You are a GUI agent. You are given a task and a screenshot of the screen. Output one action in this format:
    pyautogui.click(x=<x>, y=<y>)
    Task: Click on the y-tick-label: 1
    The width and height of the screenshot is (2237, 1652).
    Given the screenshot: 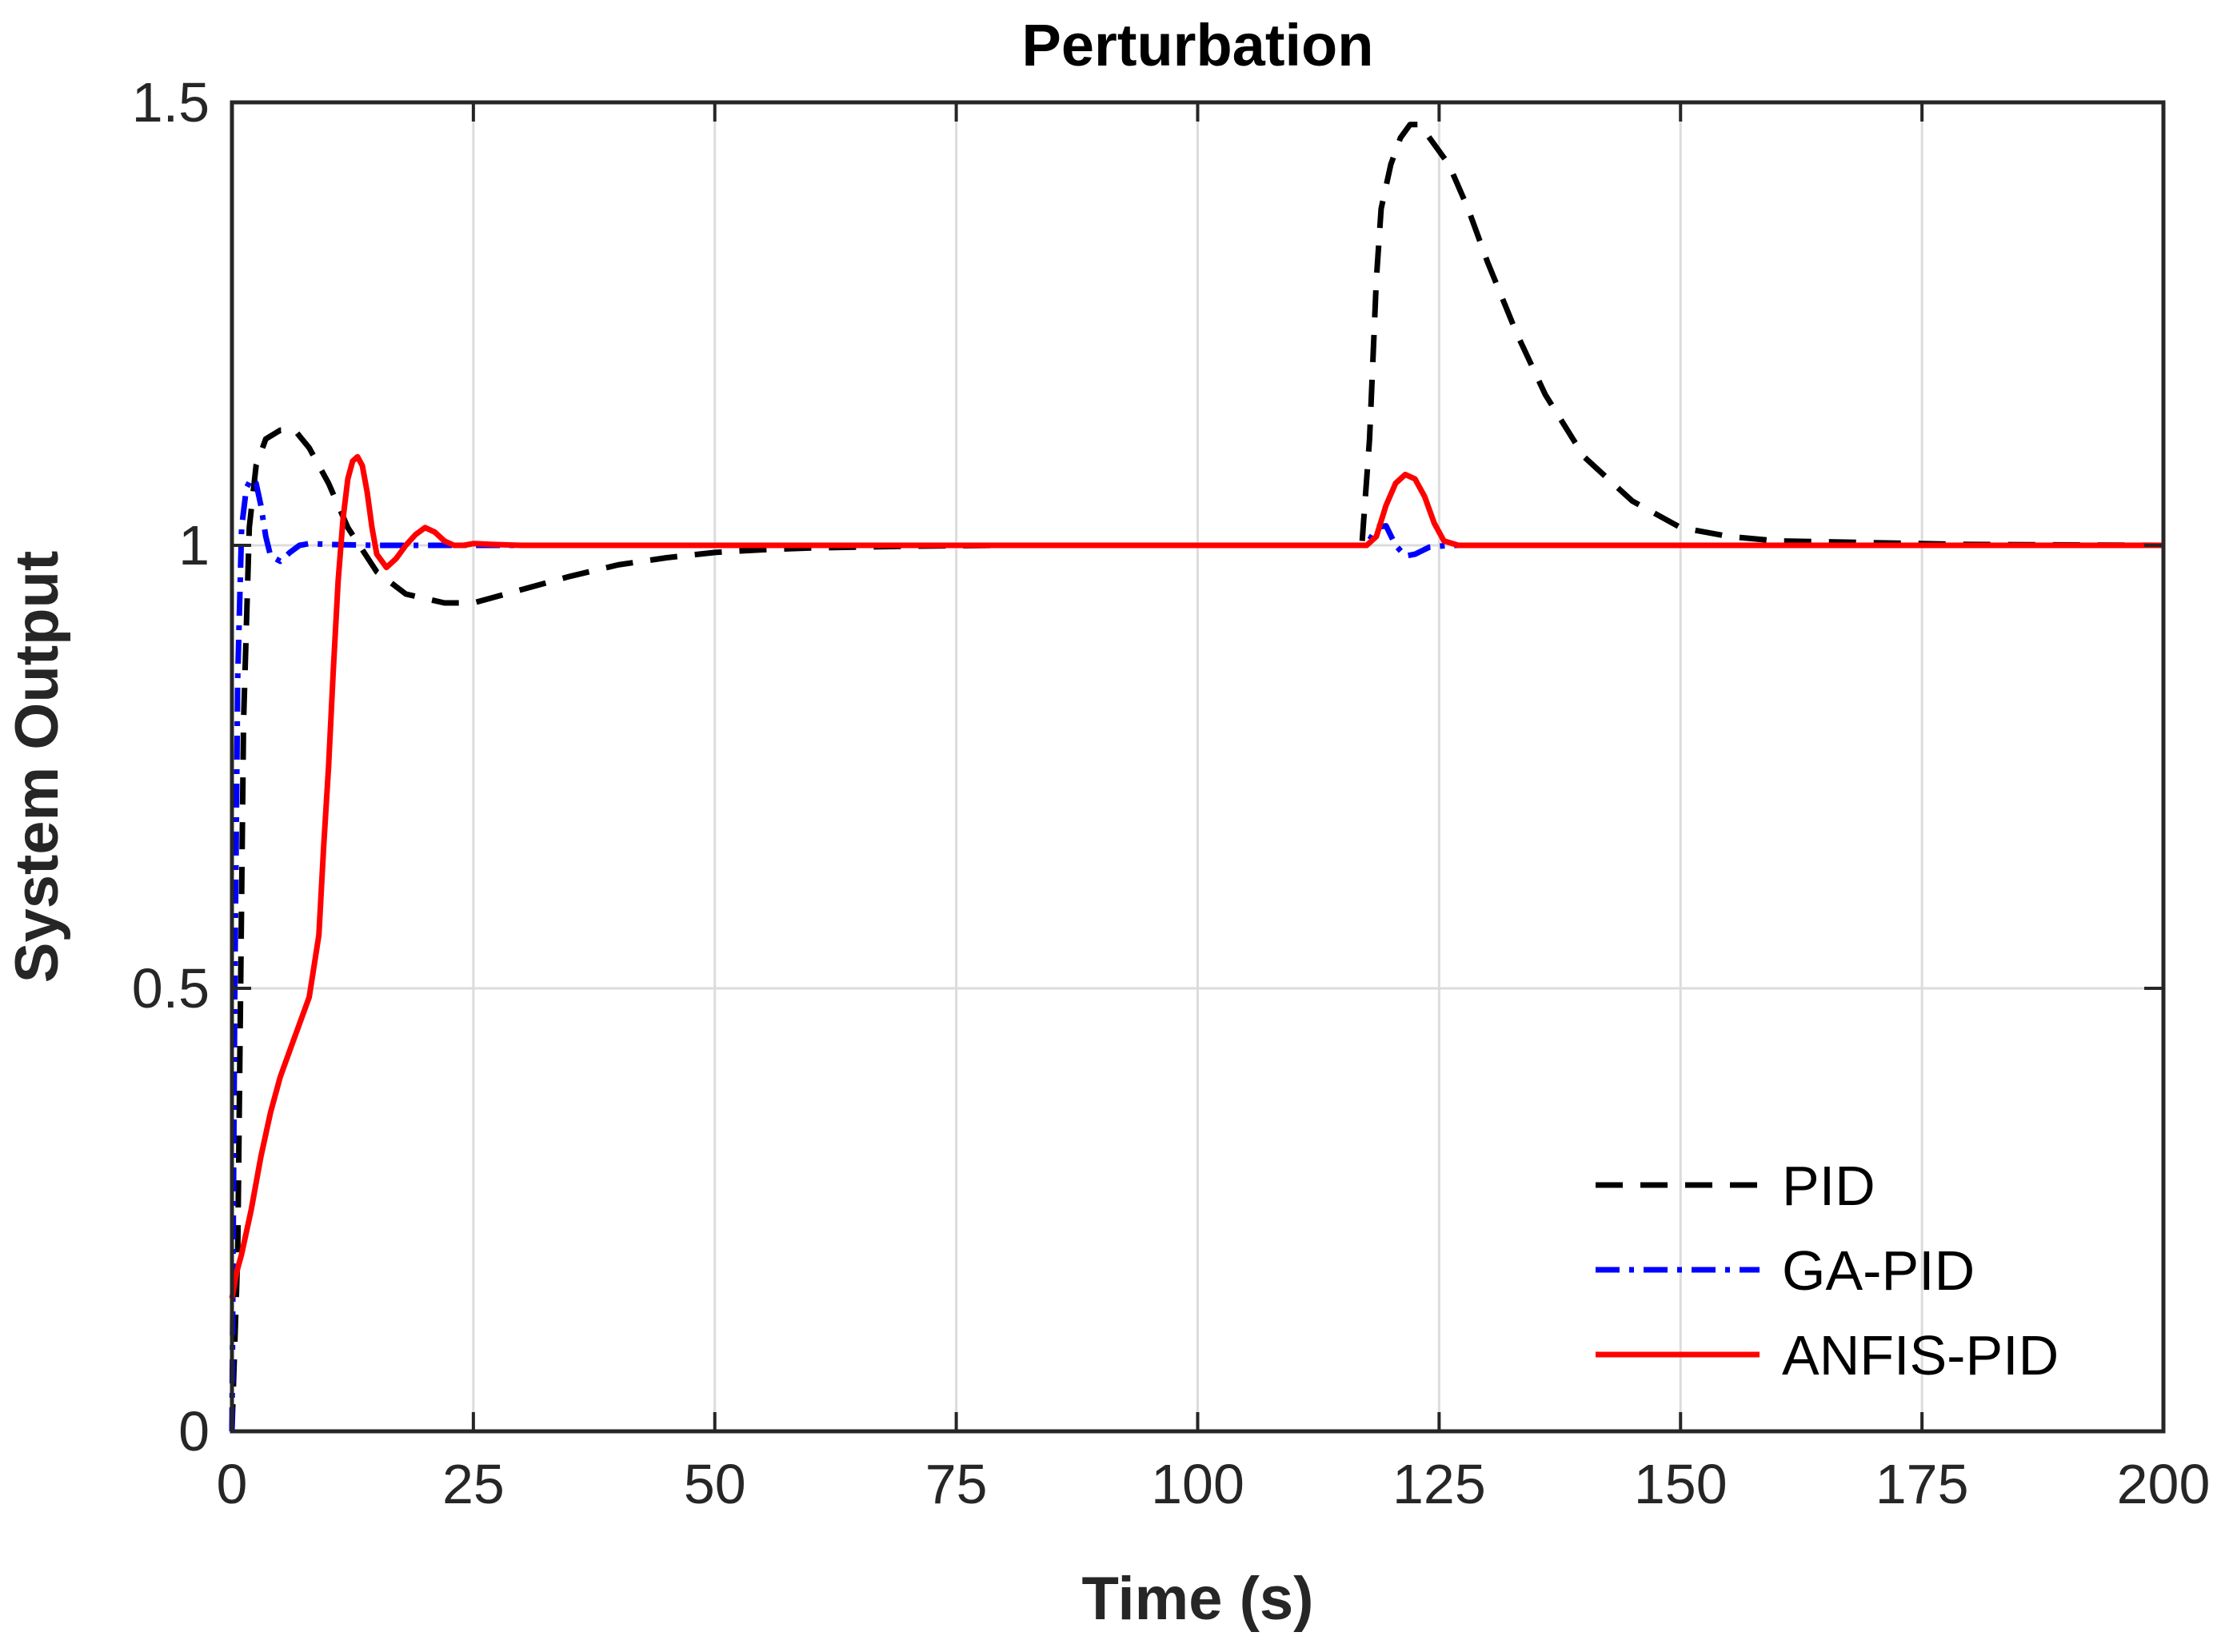 What is the action you would take?
    pyautogui.click(x=194, y=545)
    